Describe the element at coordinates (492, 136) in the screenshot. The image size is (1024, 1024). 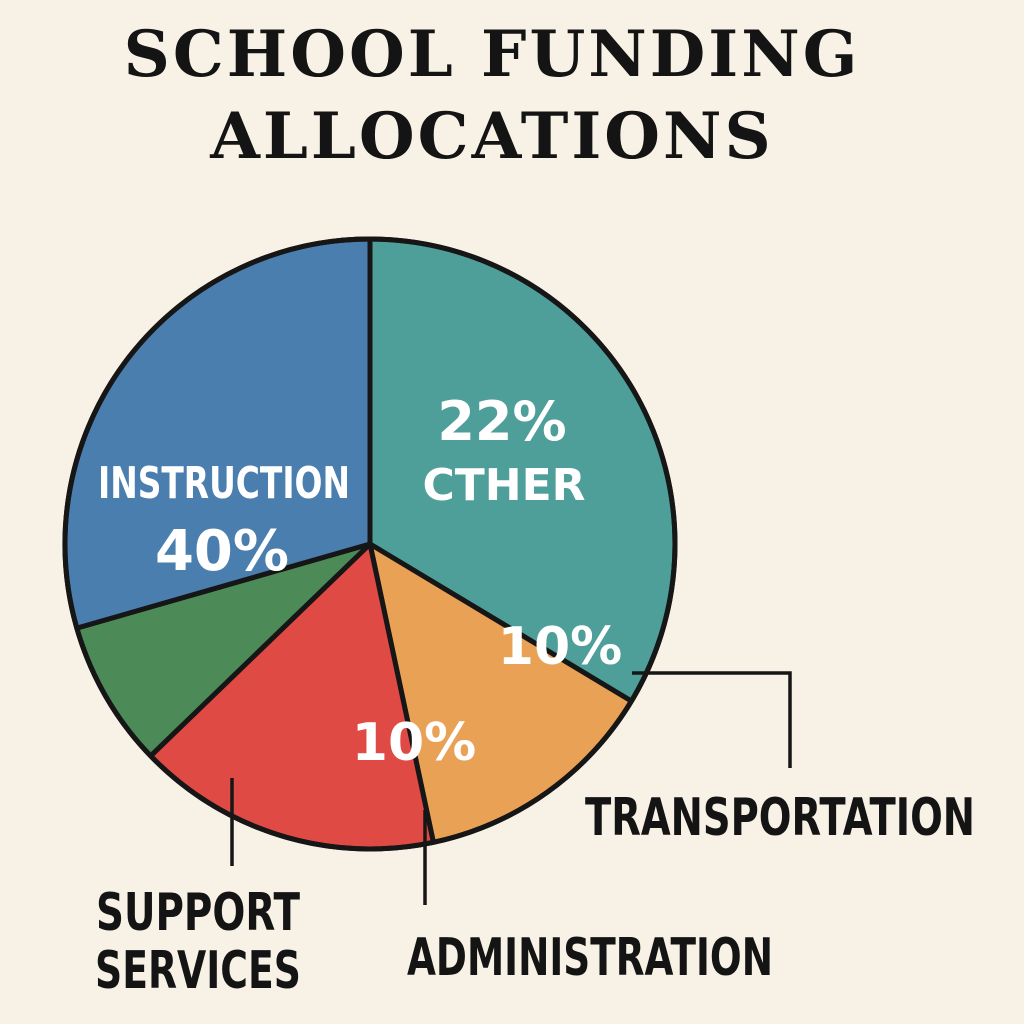
I see `chart-title-line-2: ALLOCATIONS` at that location.